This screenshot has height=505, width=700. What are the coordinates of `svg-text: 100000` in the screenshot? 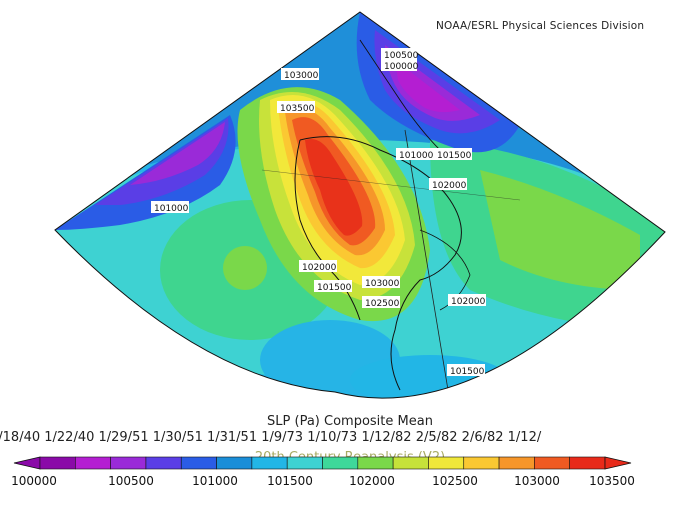 It's located at (401, 67).